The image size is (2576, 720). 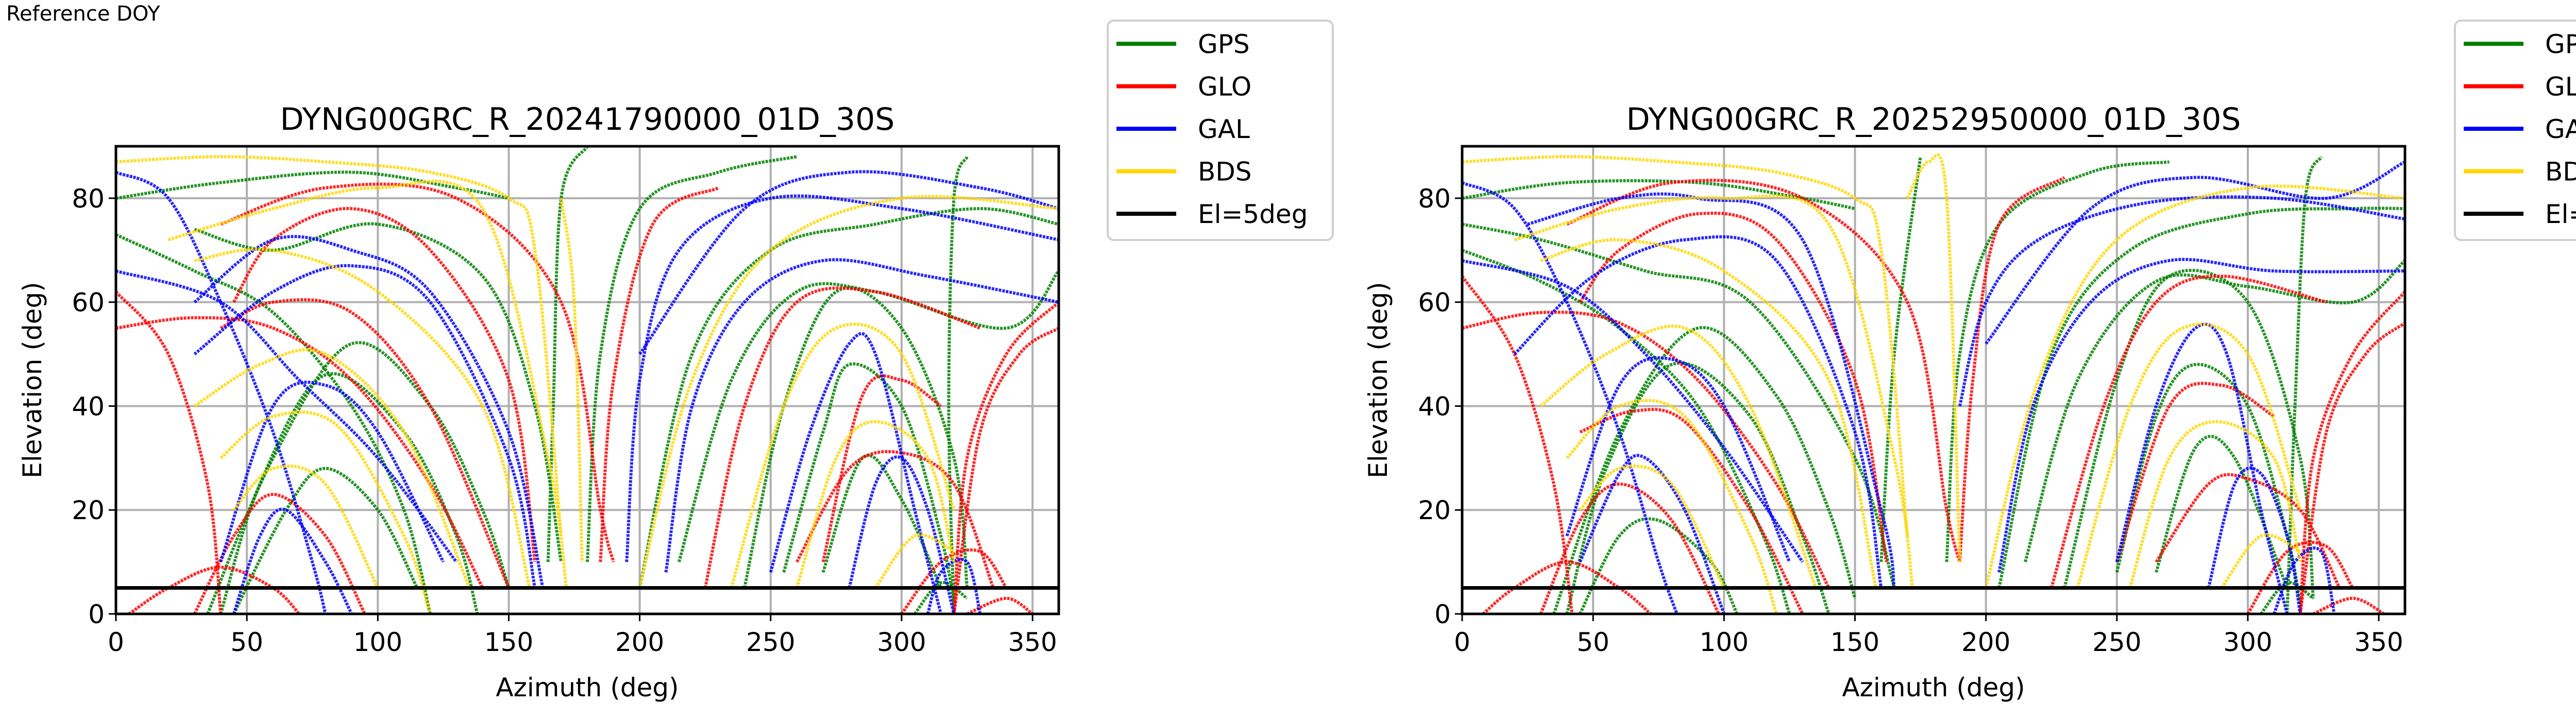 I want to click on x-tick-label: 350, so click(x=2378, y=642).